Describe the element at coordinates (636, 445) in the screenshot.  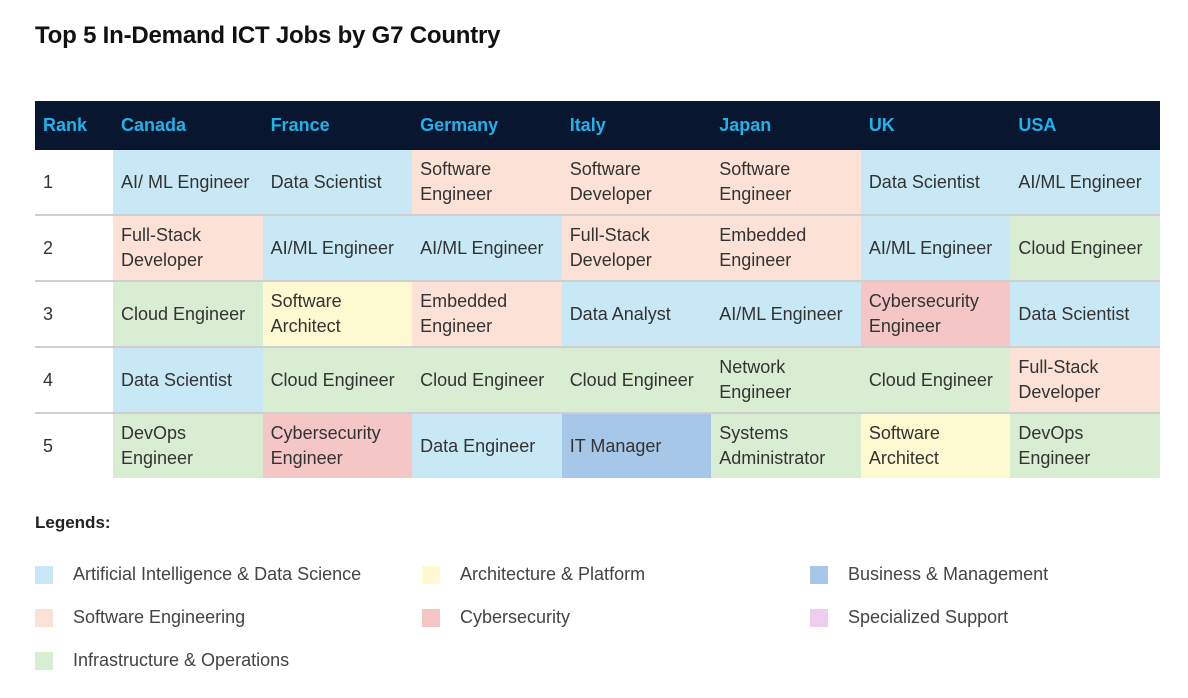
I see `job-cell: IT Manager` at that location.